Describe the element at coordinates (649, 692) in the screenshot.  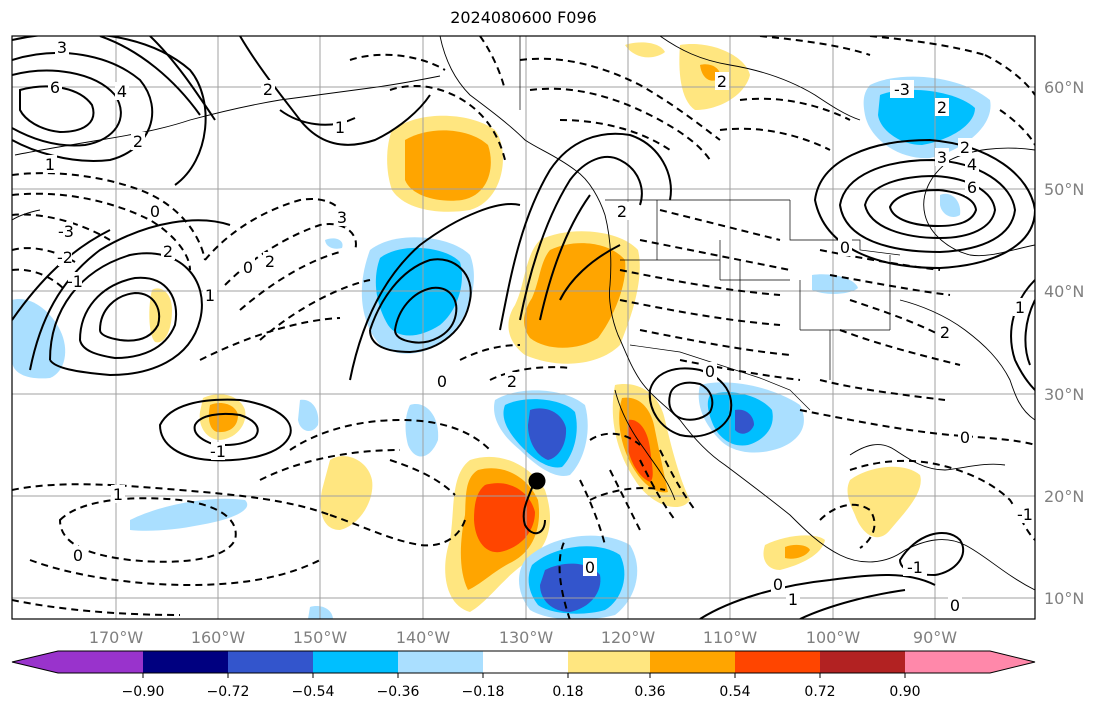
I see `colorbar-tick-label: 0.36` at that location.